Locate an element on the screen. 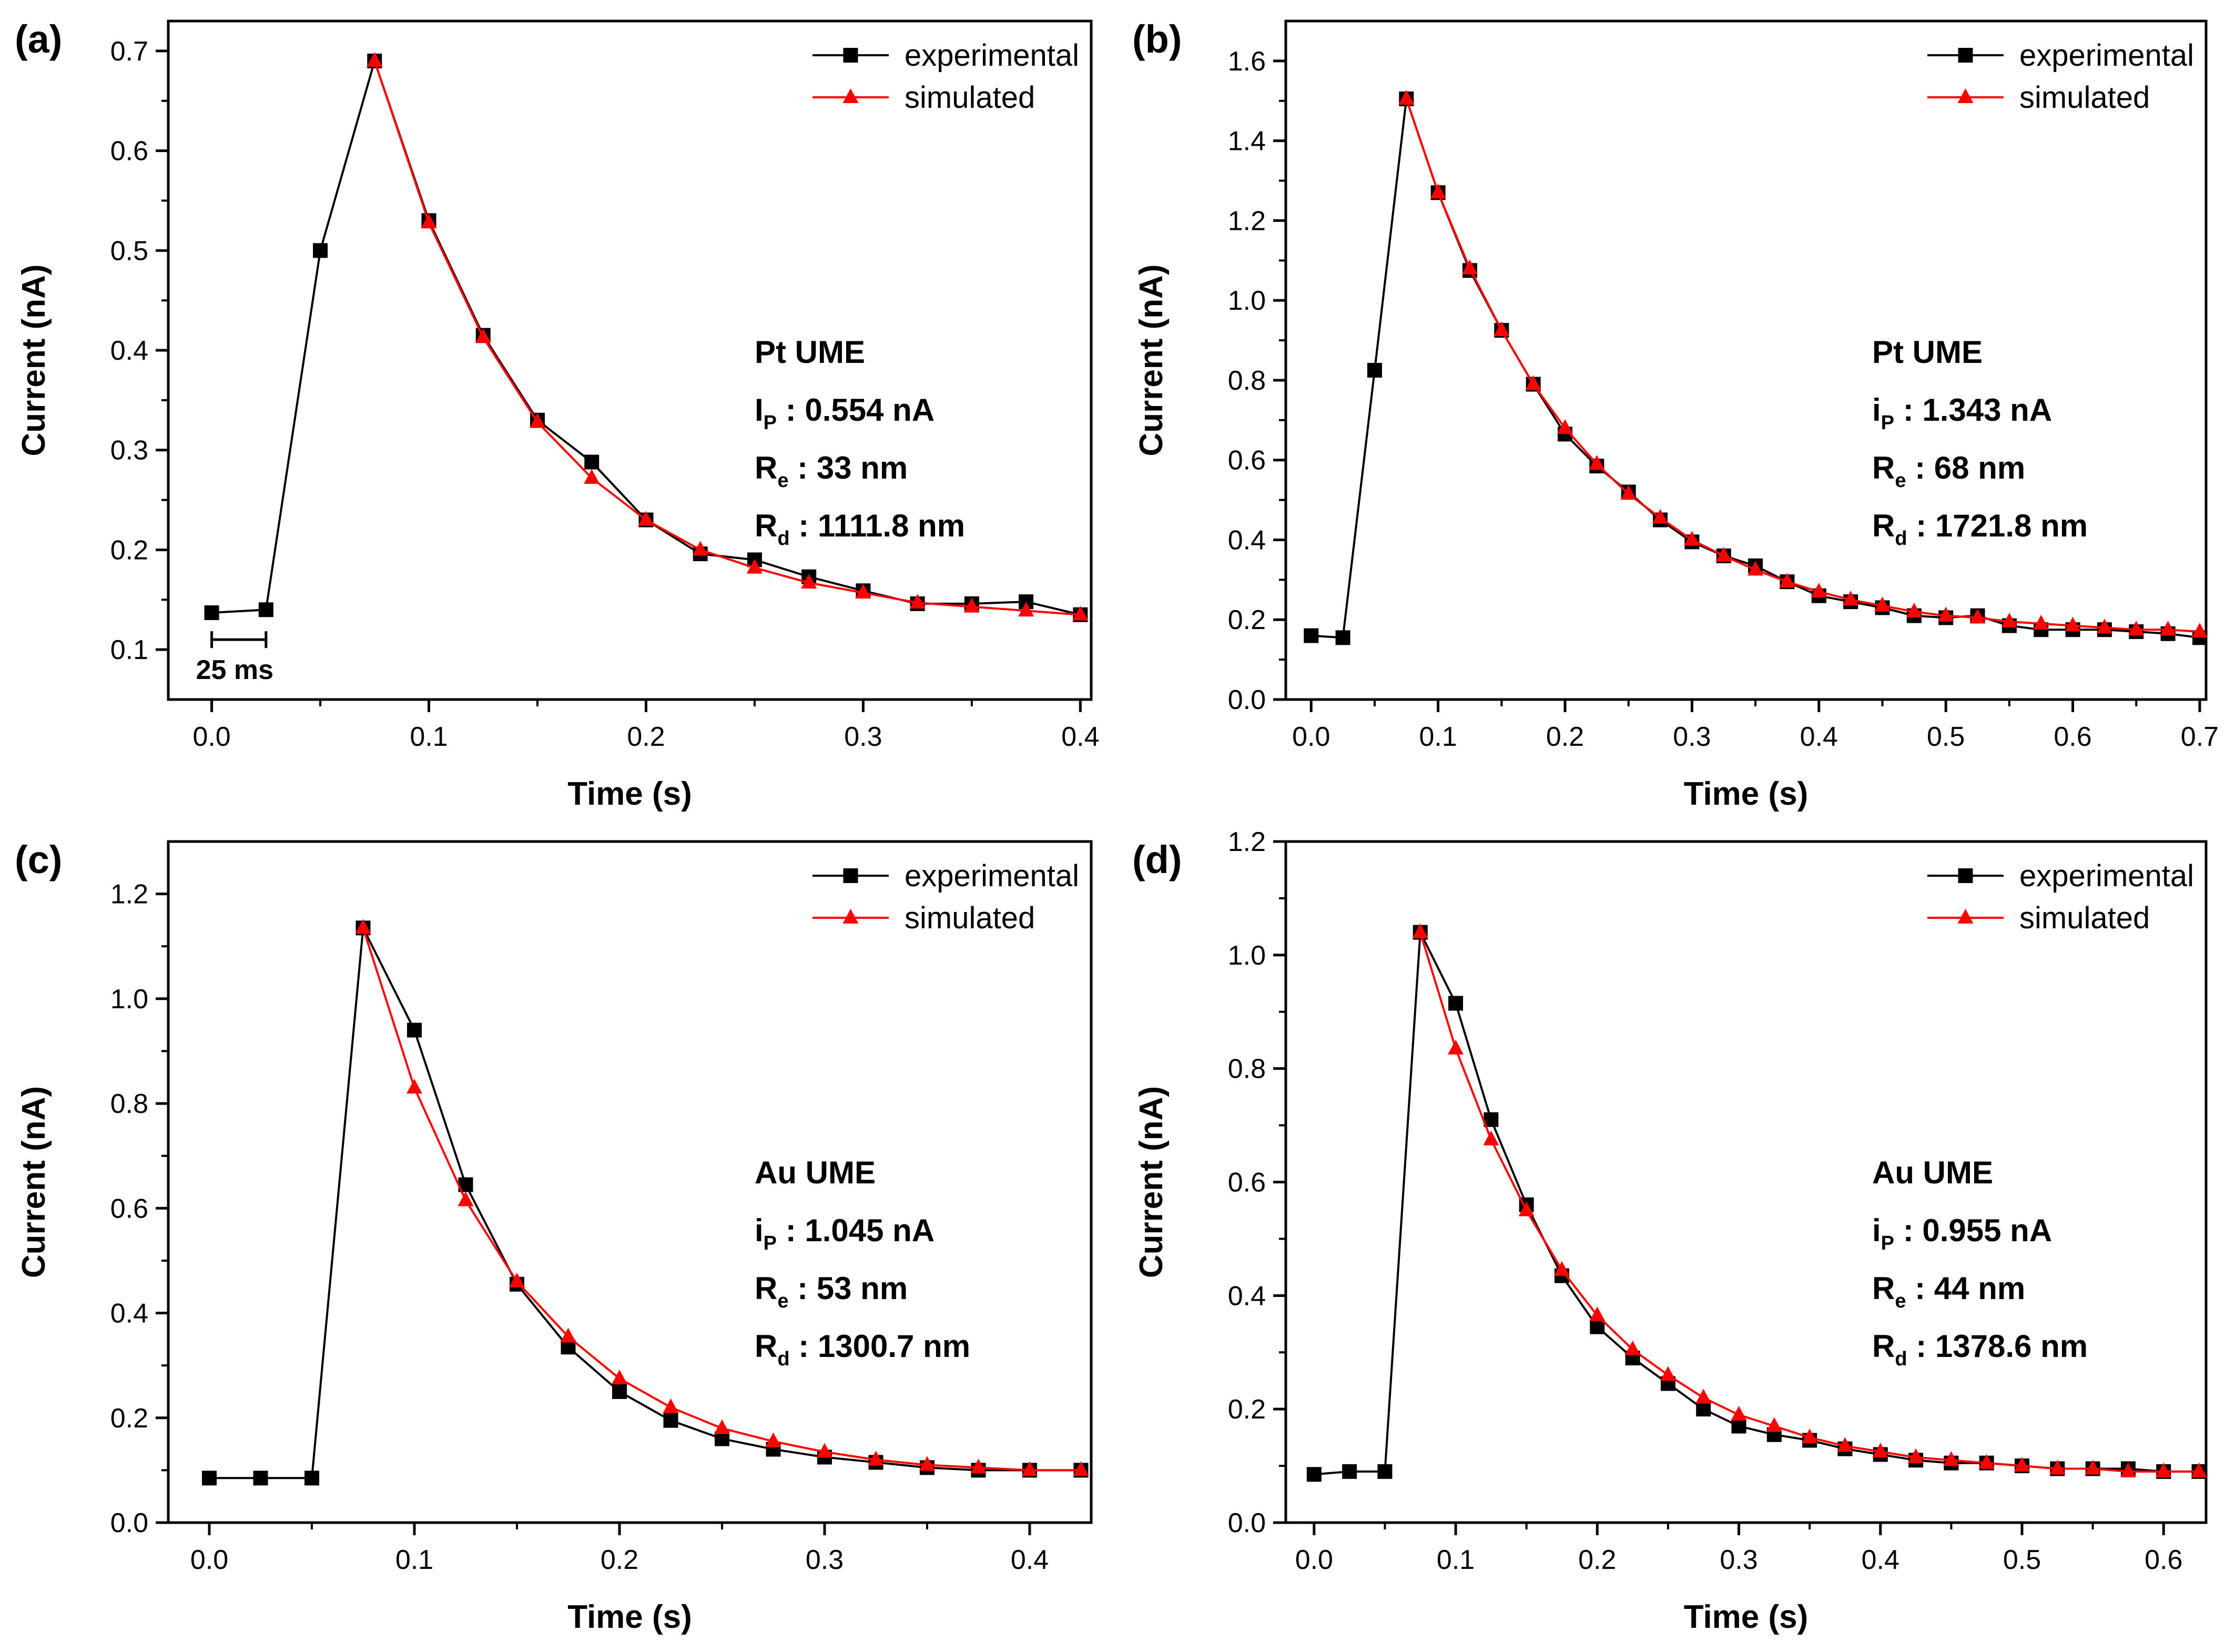  annotation-title: Pt UME is located at coordinates (810, 353).